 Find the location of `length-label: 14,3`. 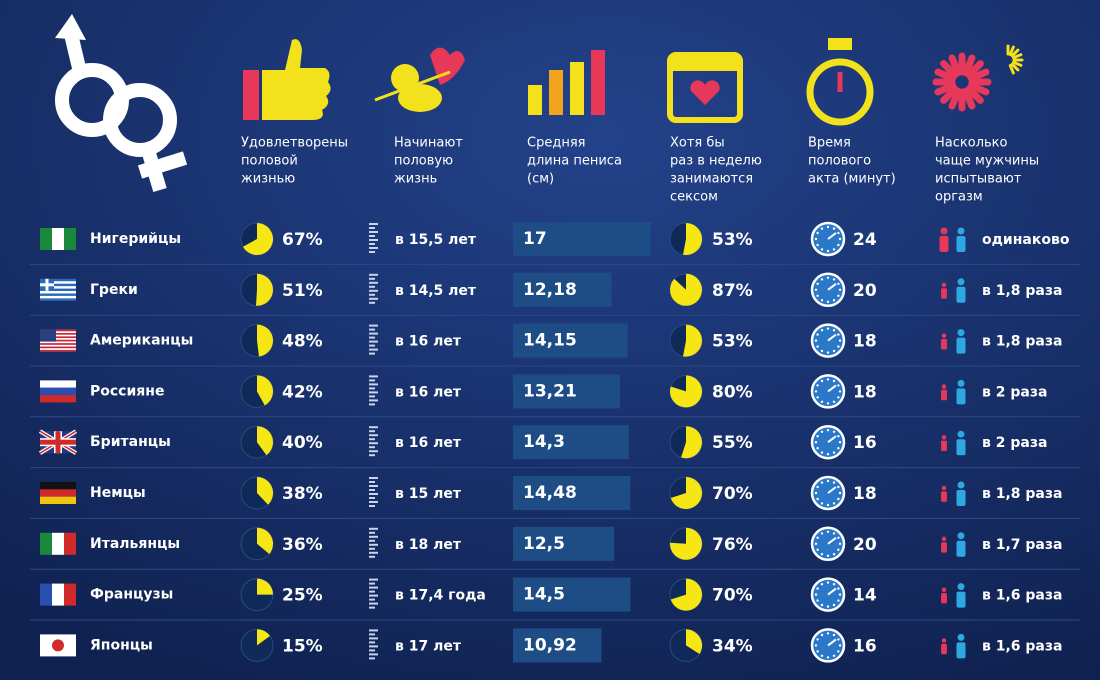

length-label: 14,3 is located at coordinates (544, 442).